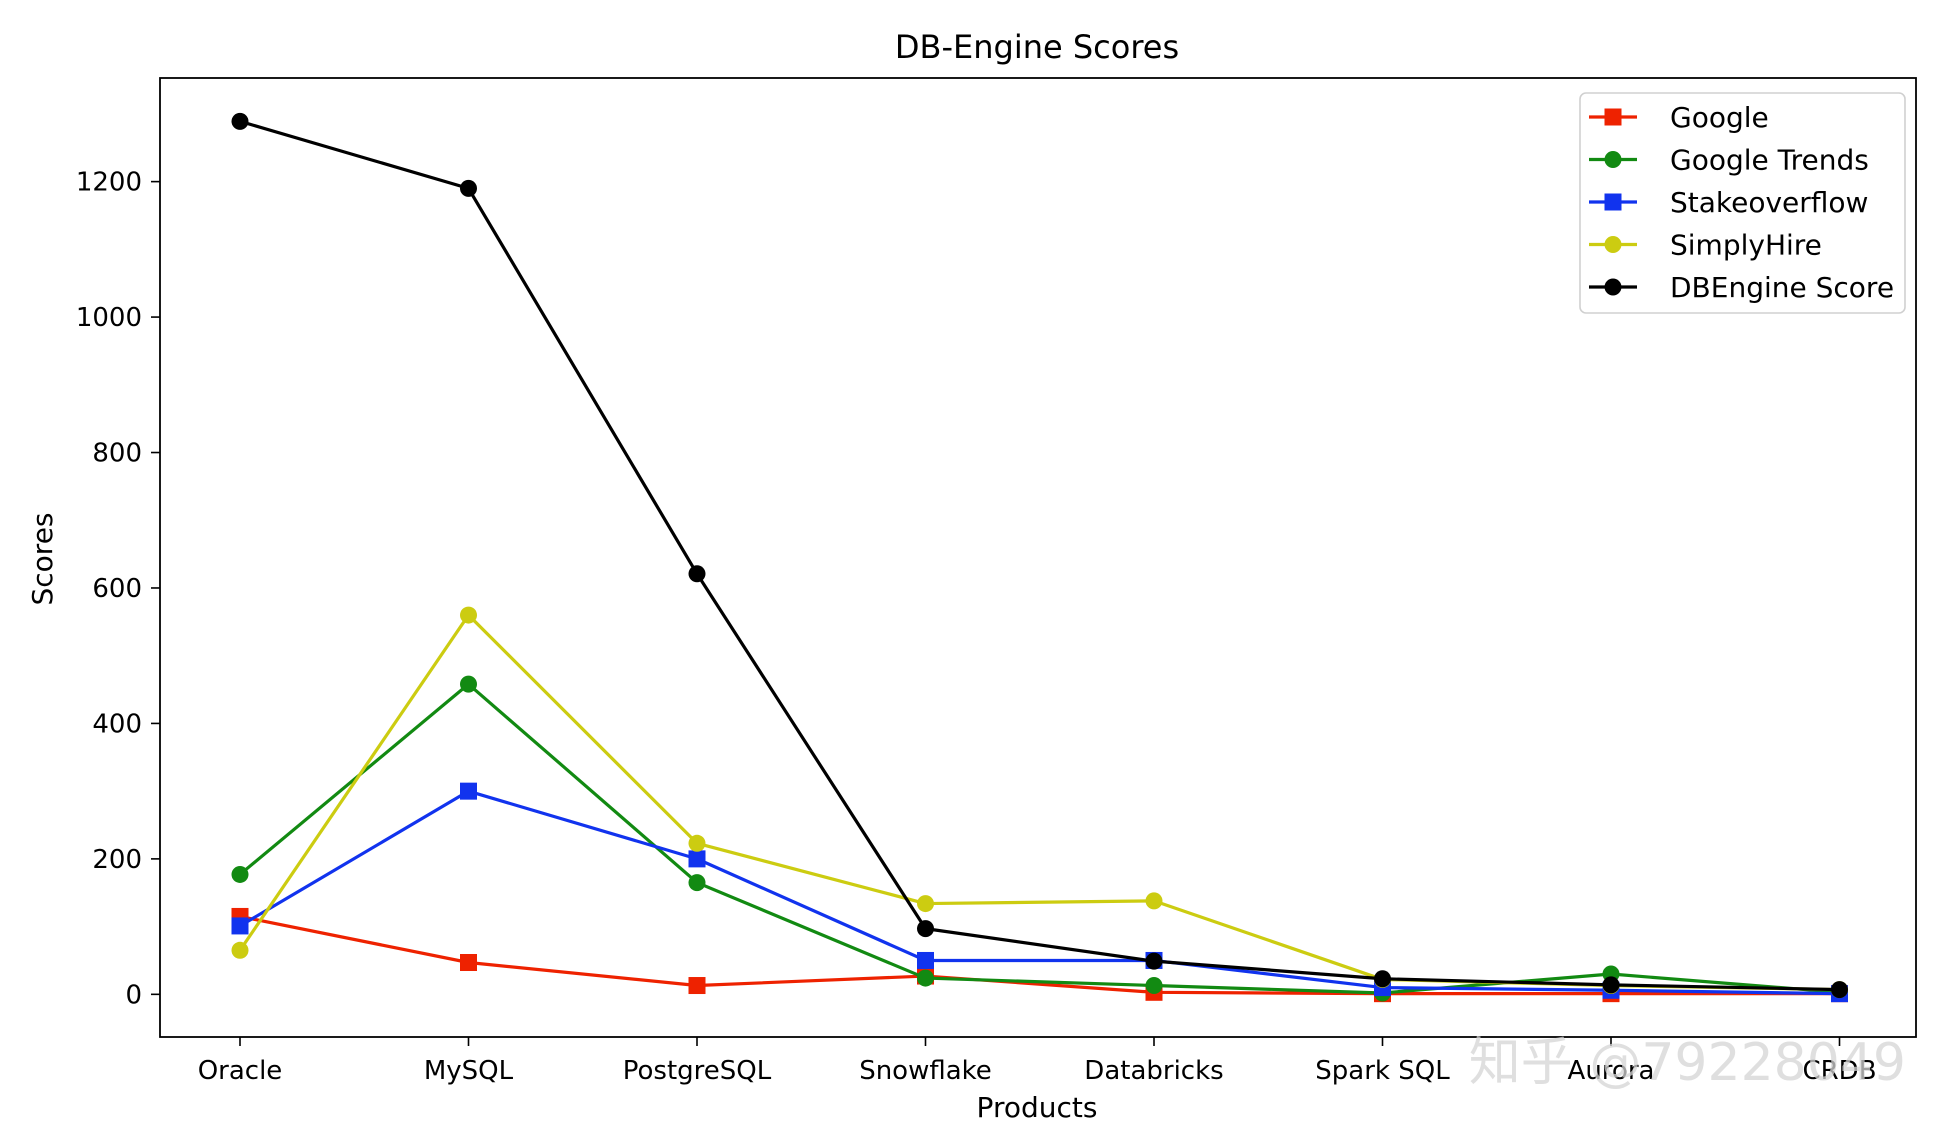  Describe the element at coordinates (109, 183) in the screenshot. I see `y-tick-label: 1200` at that location.